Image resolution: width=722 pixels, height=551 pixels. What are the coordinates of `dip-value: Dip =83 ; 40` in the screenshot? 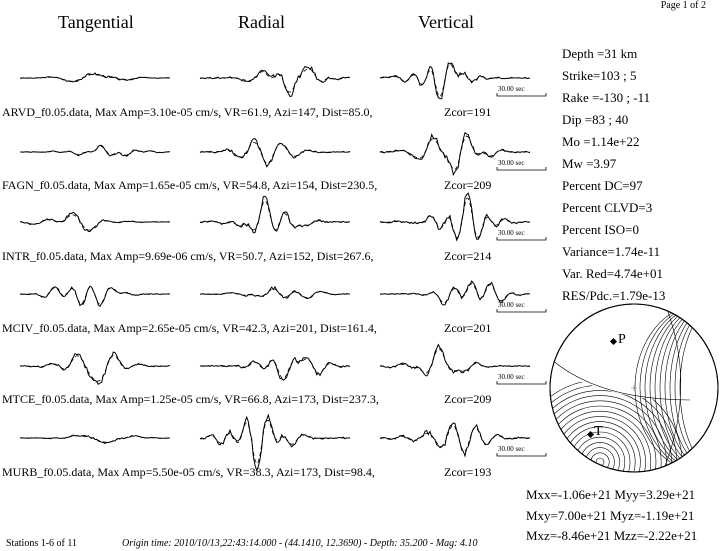 It's located at (595, 119).